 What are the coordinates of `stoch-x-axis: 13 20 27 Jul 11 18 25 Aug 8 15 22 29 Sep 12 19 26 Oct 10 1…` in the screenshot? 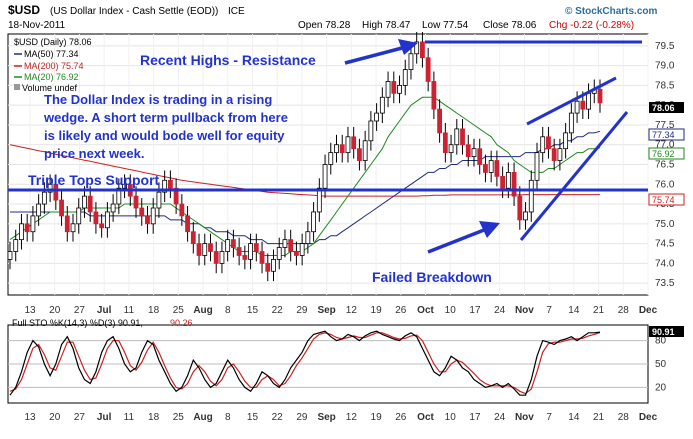 It's located at (340, 417).